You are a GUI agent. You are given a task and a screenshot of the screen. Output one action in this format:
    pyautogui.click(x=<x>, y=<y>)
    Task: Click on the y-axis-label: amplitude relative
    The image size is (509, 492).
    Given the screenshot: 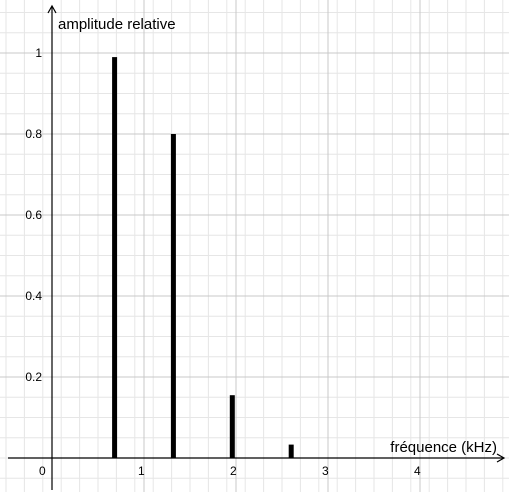 What is the action you would take?
    pyautogui.click(x=117, y=24)
    